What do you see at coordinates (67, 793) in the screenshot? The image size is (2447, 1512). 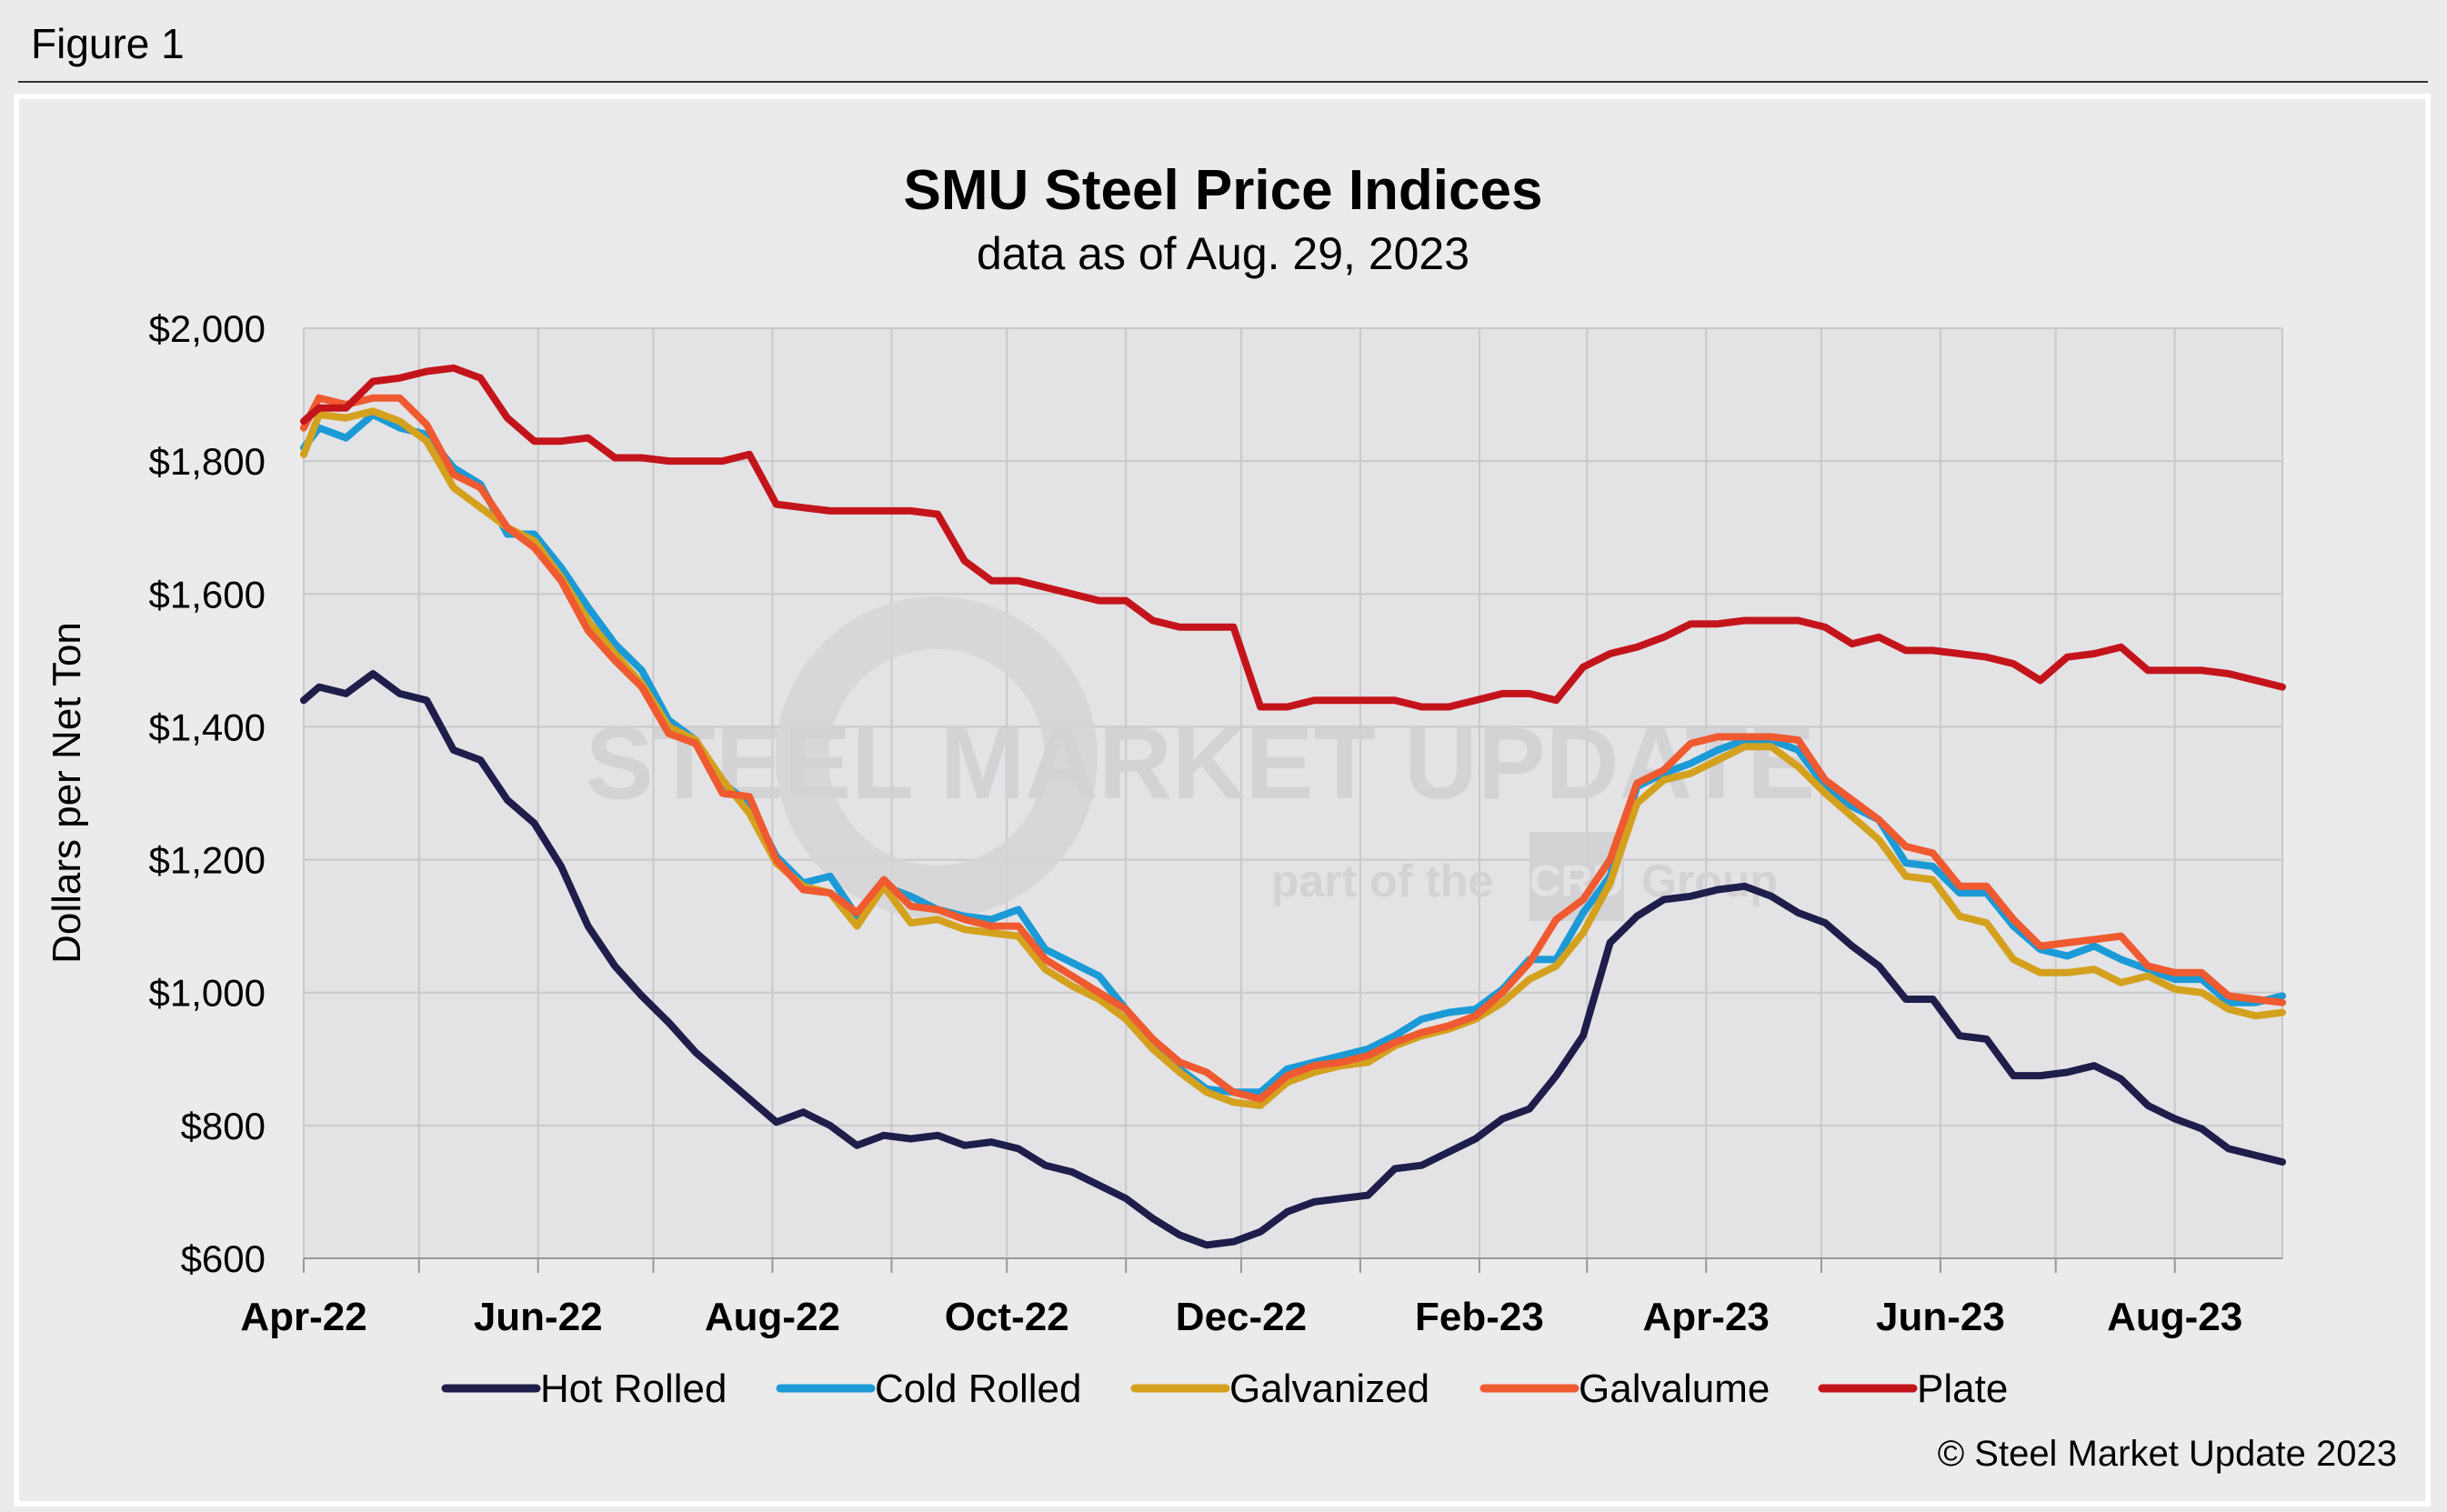 I see `y-axis-label: Dollars per Net Ton` at bounding box center [67, 793].